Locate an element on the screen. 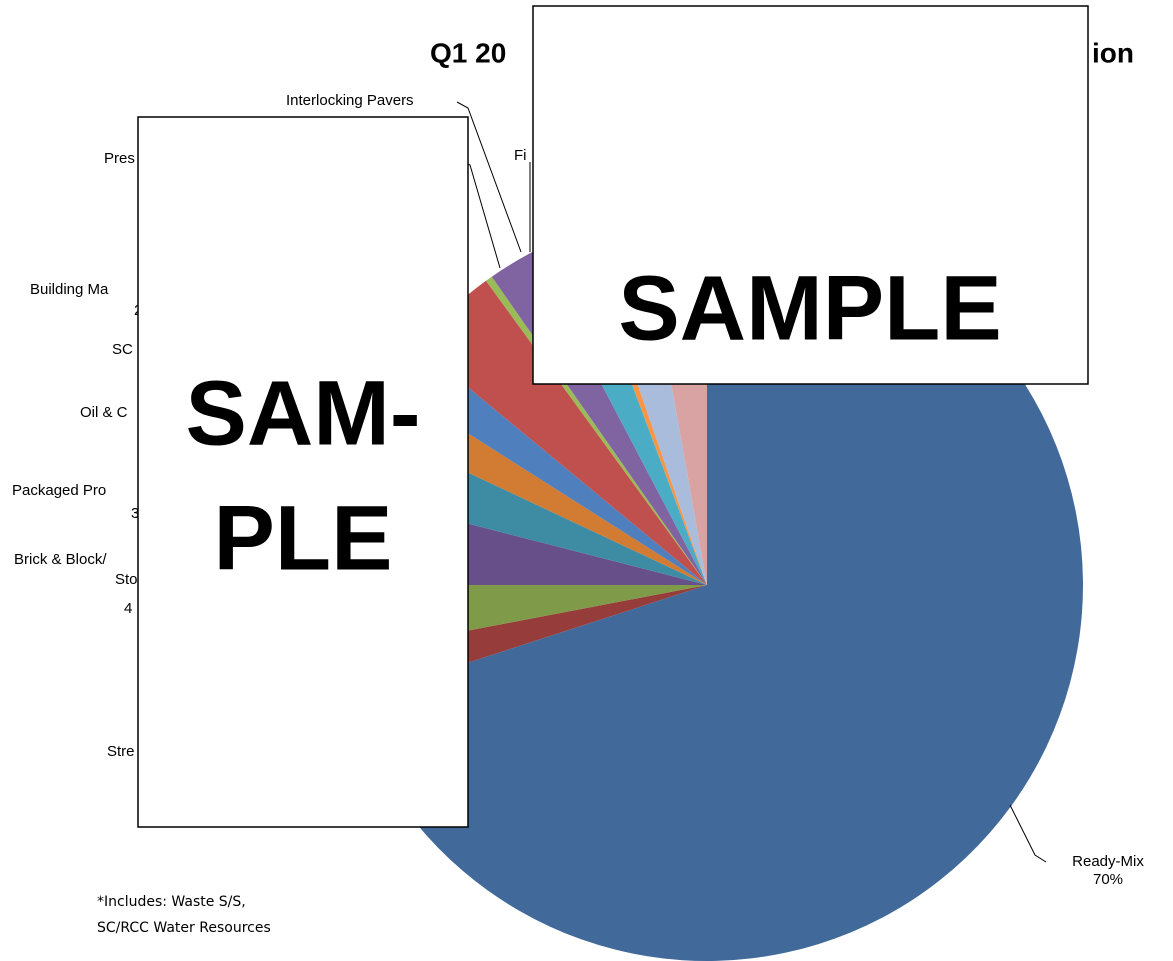  slice-label: Interlocking Pavers is located at coordinates (350, 100).